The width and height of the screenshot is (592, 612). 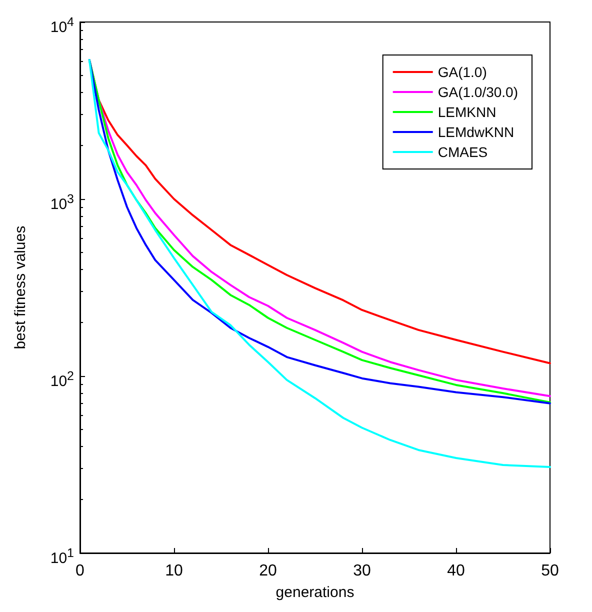 What do you see at coordinates (467, 112) in the screenshot?
I see `legend-label: LEMKNN` at bounding box center [467, 112].